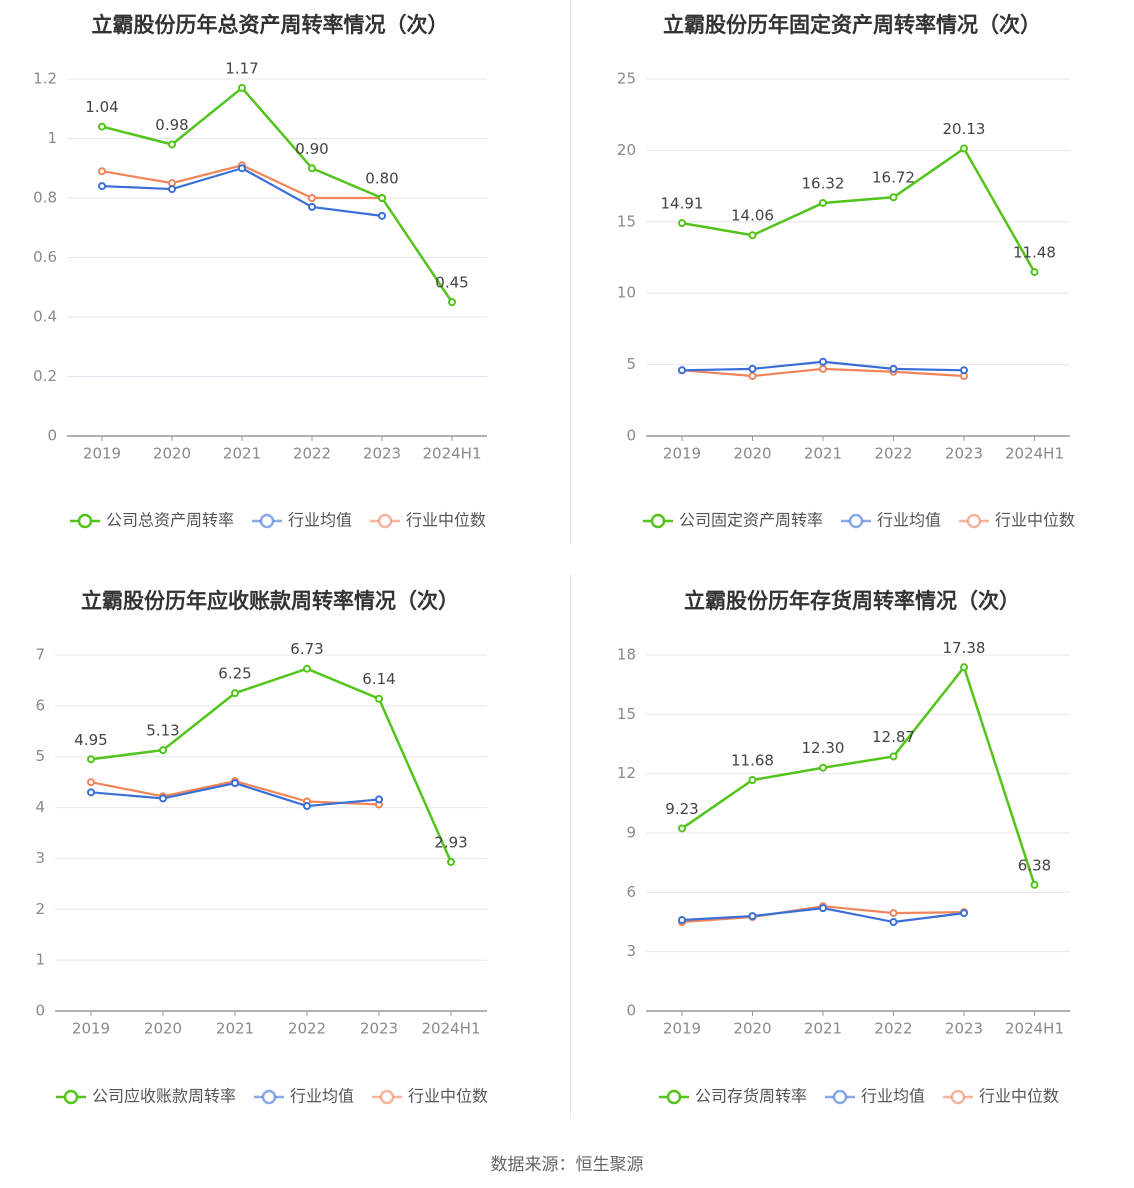 This screenshot has width=1134, height=1188. What do you see at coordinates (682, 204) in the screenshot?
I see `data-label: 14.91` at bounding box center [682, 204].